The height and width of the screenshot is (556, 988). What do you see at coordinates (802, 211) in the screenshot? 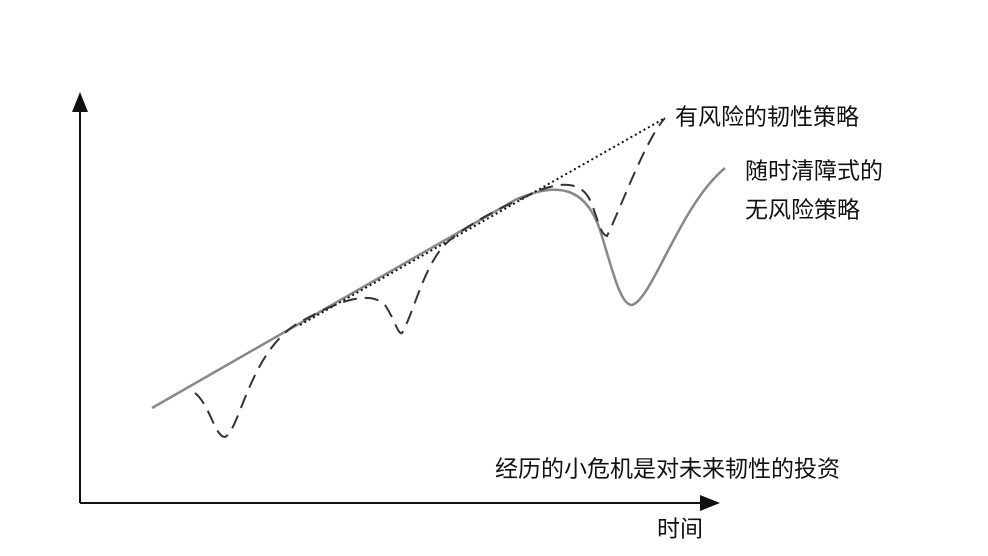
I see `riskless-label: 无风险策略` at bounding box center [802, 211].